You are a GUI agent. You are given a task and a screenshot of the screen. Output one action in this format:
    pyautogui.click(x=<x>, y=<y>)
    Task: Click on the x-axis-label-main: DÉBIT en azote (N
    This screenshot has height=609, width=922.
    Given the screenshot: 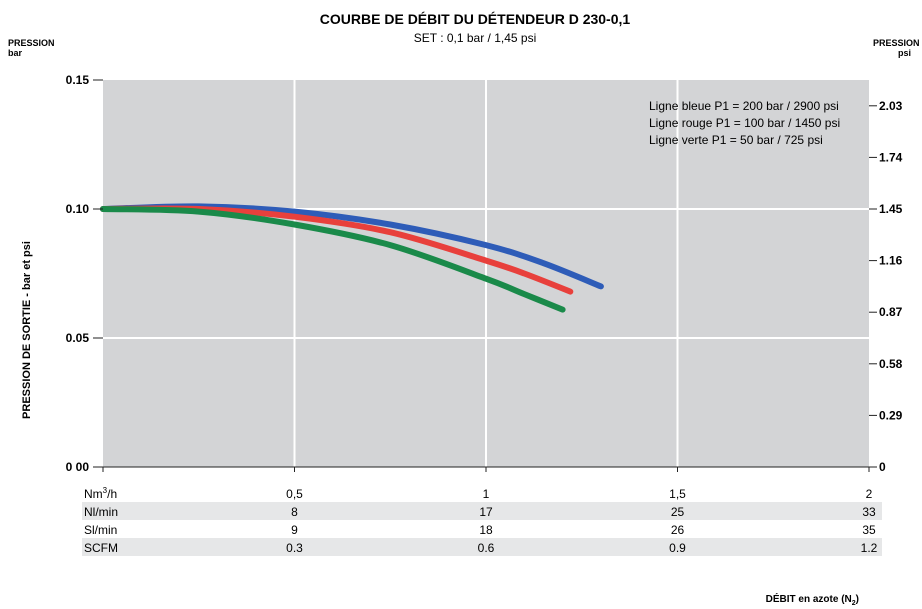 What is the action you would take?
    pyautogui.click(x=809, y=598)
    